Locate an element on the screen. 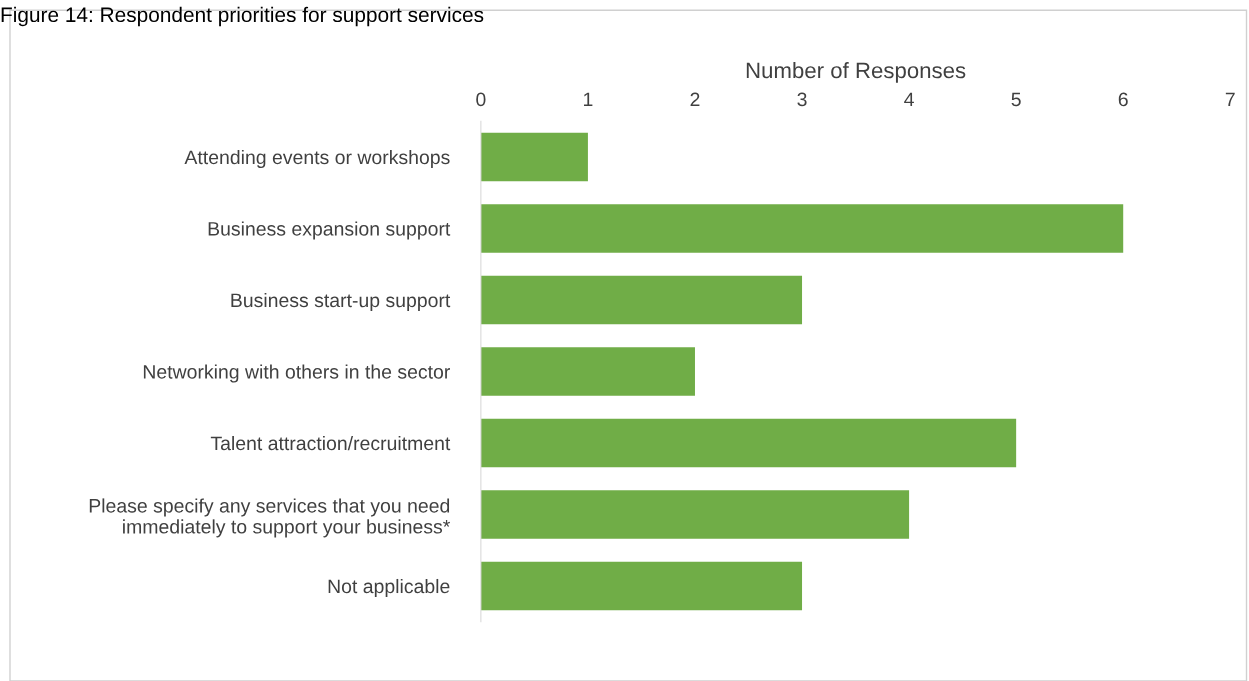  y-tick-label: Attending events or workshops is located at coordinates (317, 159).